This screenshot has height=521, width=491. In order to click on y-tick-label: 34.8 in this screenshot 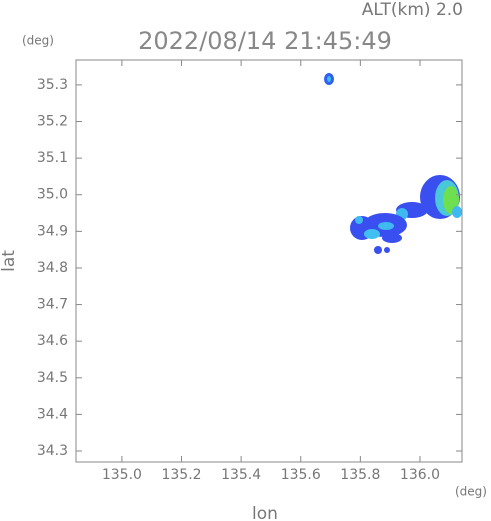, I will do `click(52, 268)`.